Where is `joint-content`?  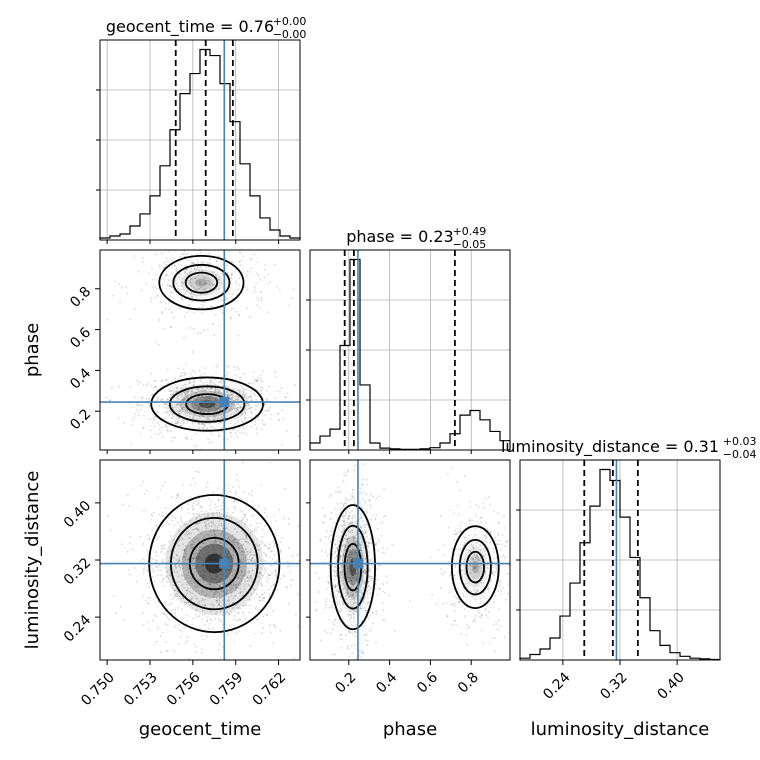
joint-content is located at coordinates (202, 348).